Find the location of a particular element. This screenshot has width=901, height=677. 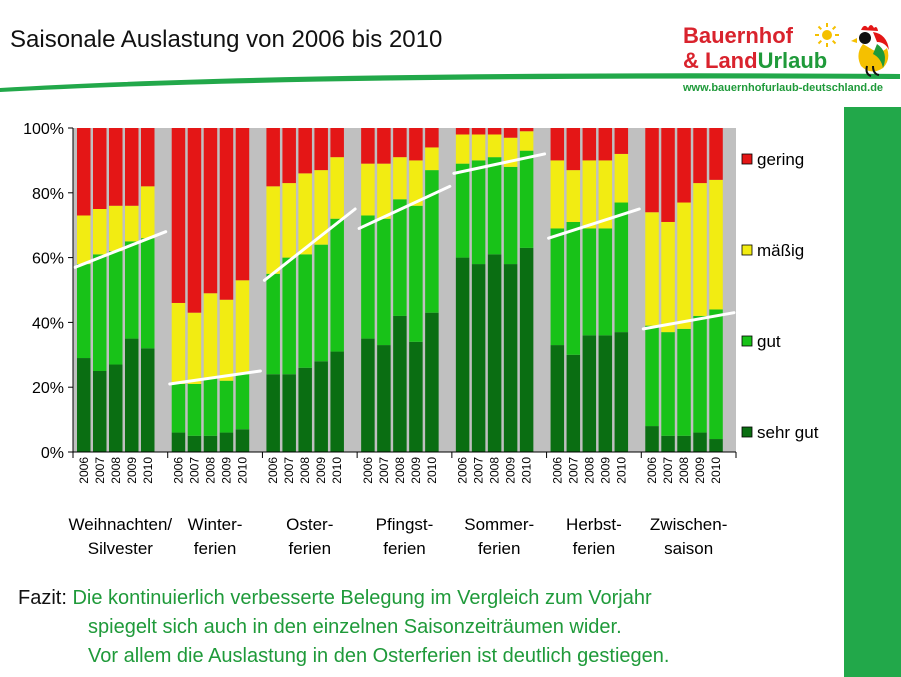

group-label: Herbst- is located at coordinates (594, 524).